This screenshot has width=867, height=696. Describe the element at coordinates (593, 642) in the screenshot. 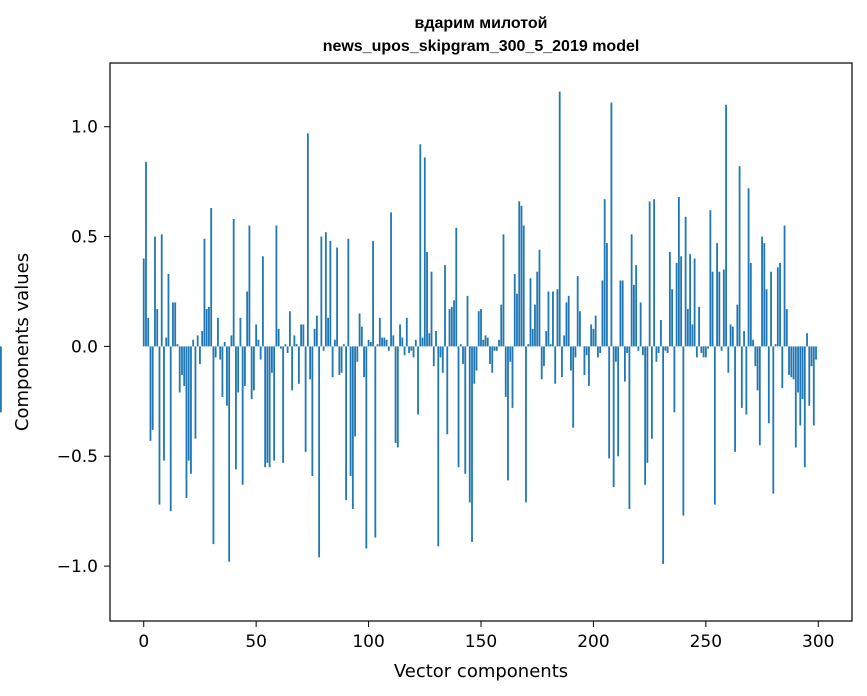

I see `x-tick-label: 200` at that location.